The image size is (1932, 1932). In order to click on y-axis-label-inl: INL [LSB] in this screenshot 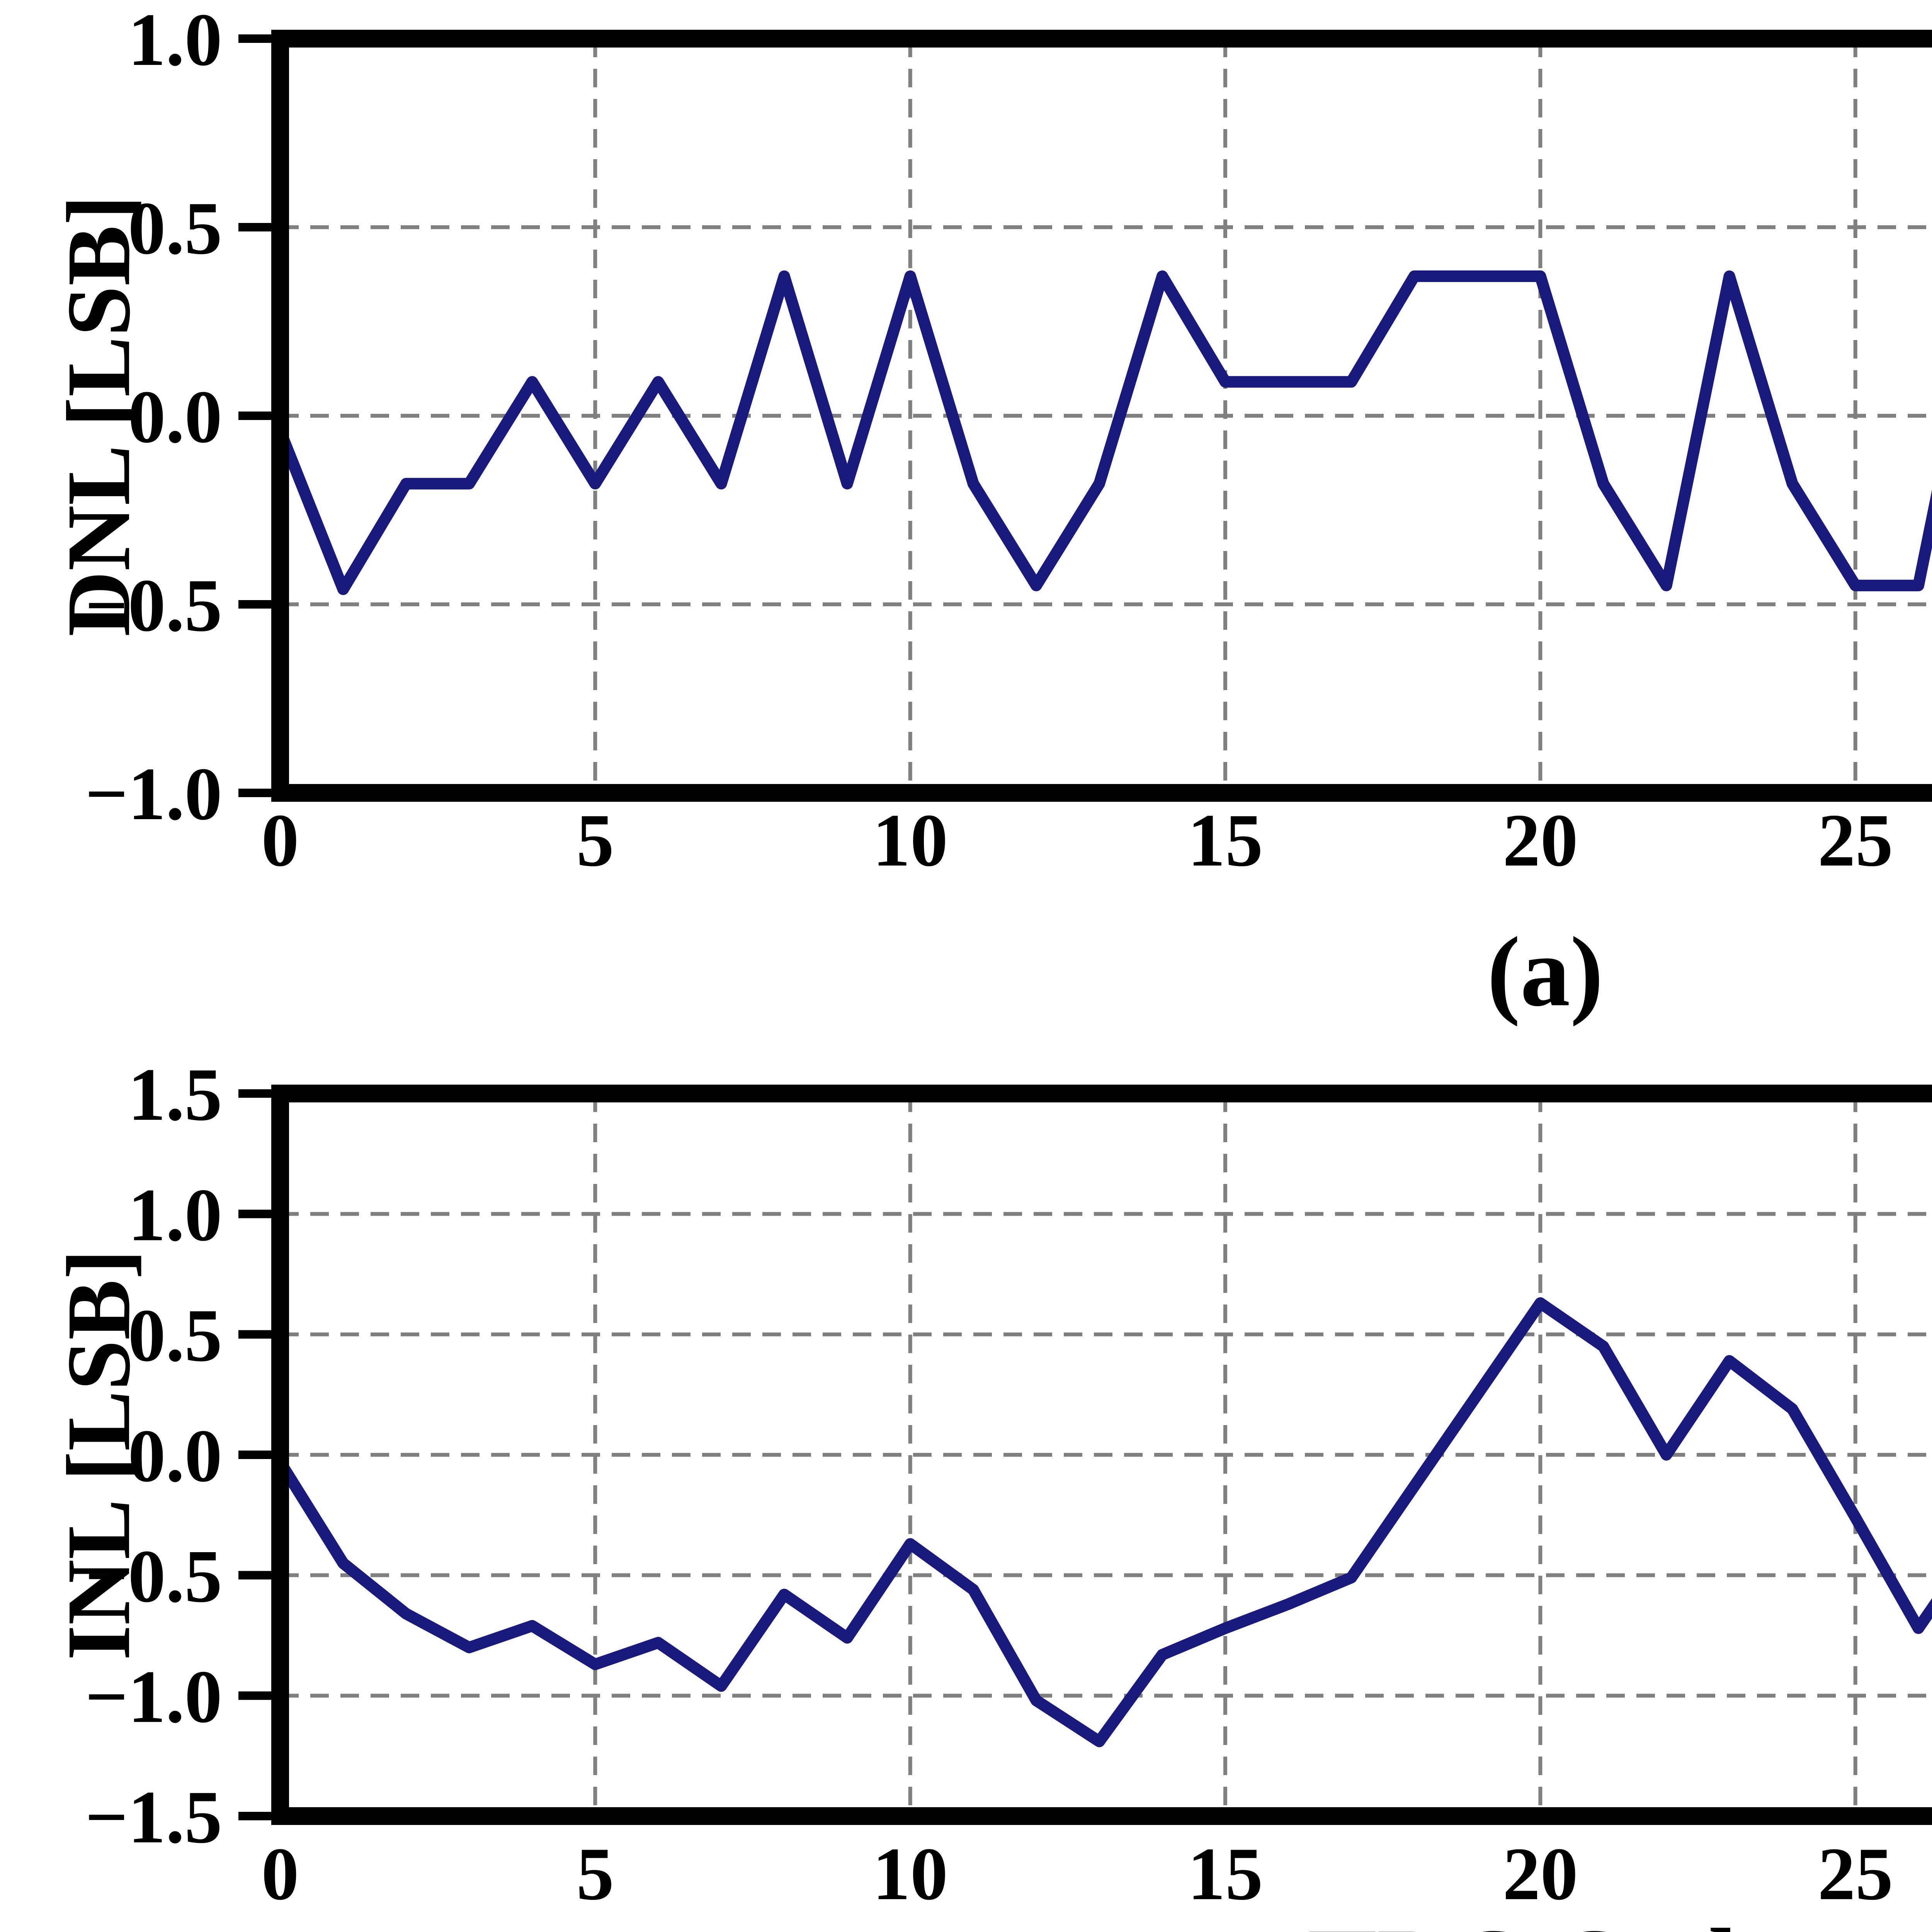, I will do `click(98, 1455)`.